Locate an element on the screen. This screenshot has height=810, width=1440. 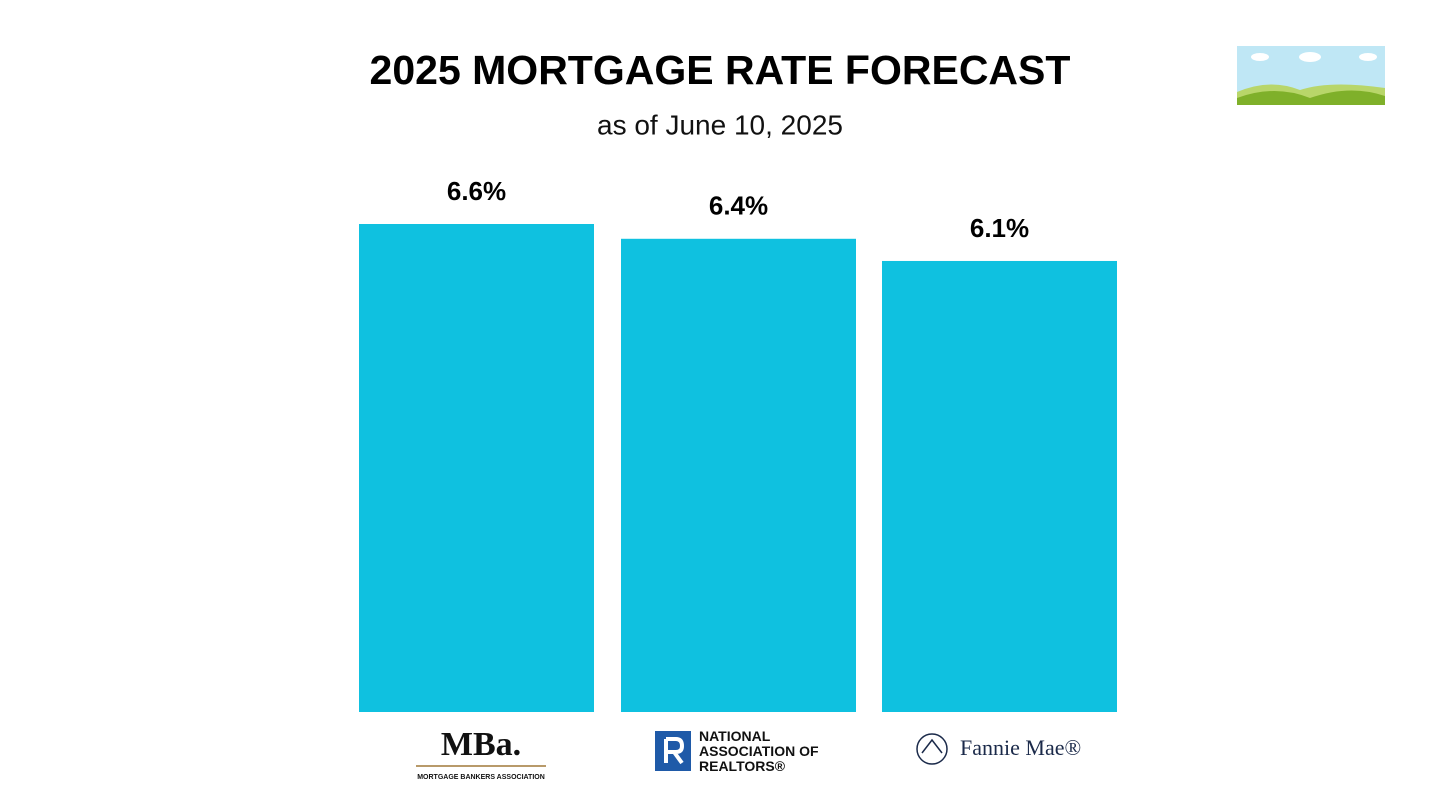
mba-rule is located at coordinates (481, 766).